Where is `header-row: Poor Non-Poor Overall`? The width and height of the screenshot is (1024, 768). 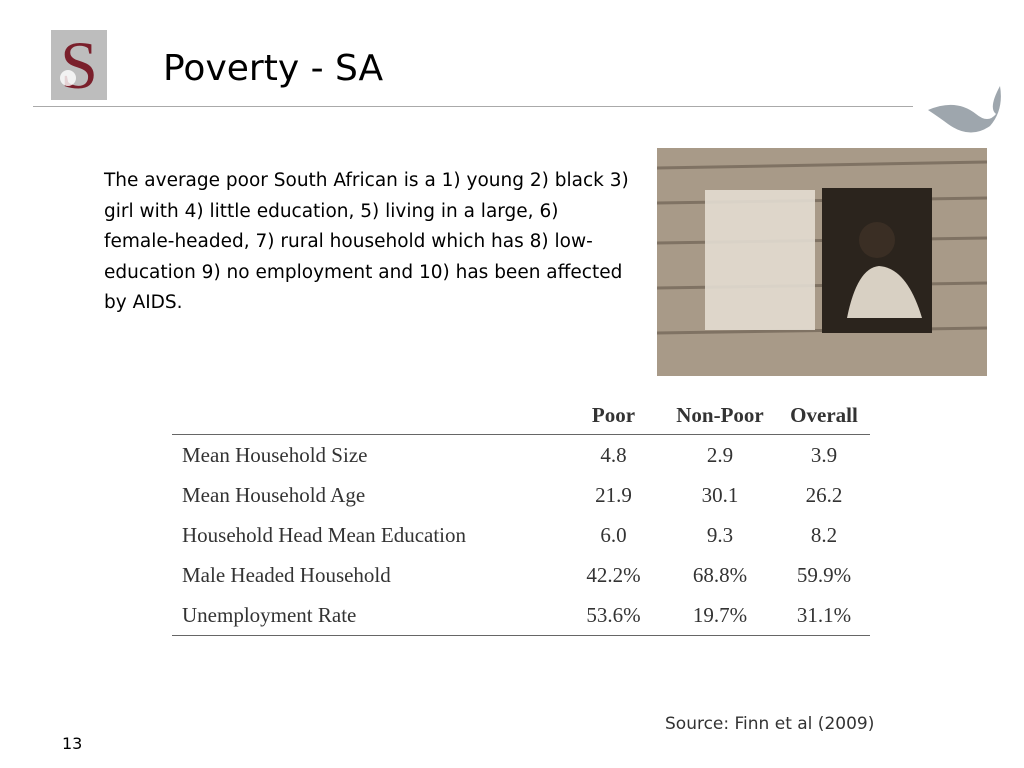 header-row: Poor Non-Poor Overall is located at coordinates (521, 415).